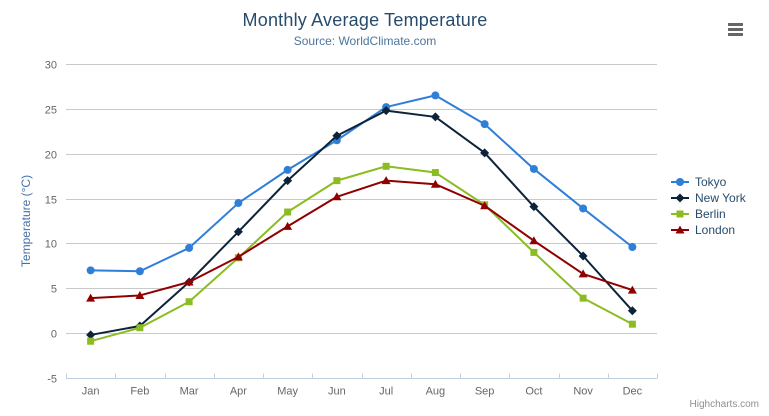 Image resolution: width=769 pixels, height=416 pixels. What do you see at coordinates (238, 392) in the screenshot?
I see `x-axis-tick-label: Apr` at bounding box center [238, 392].